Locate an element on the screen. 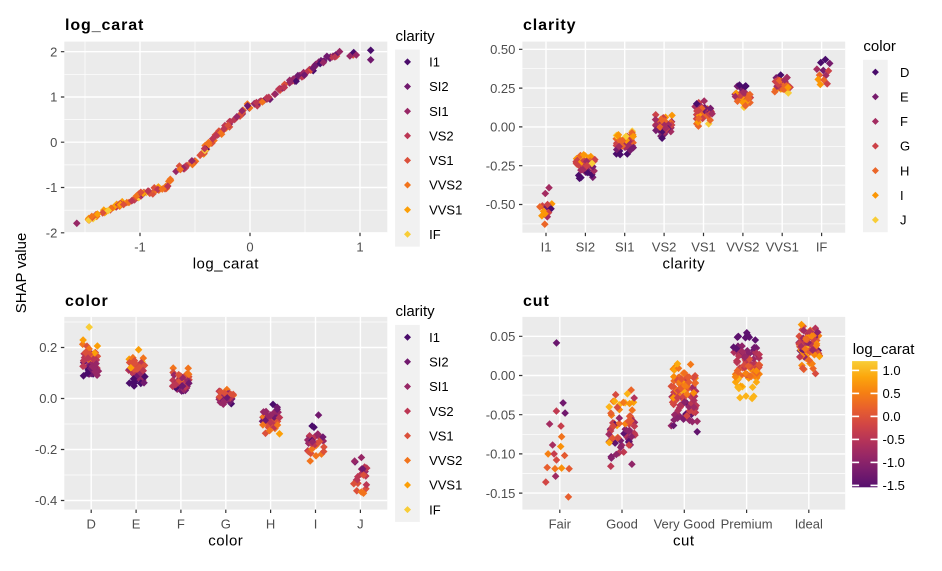 This screenshot has height=571, width=942. svg-text: -1.5 is located at coordinates (894, 485).